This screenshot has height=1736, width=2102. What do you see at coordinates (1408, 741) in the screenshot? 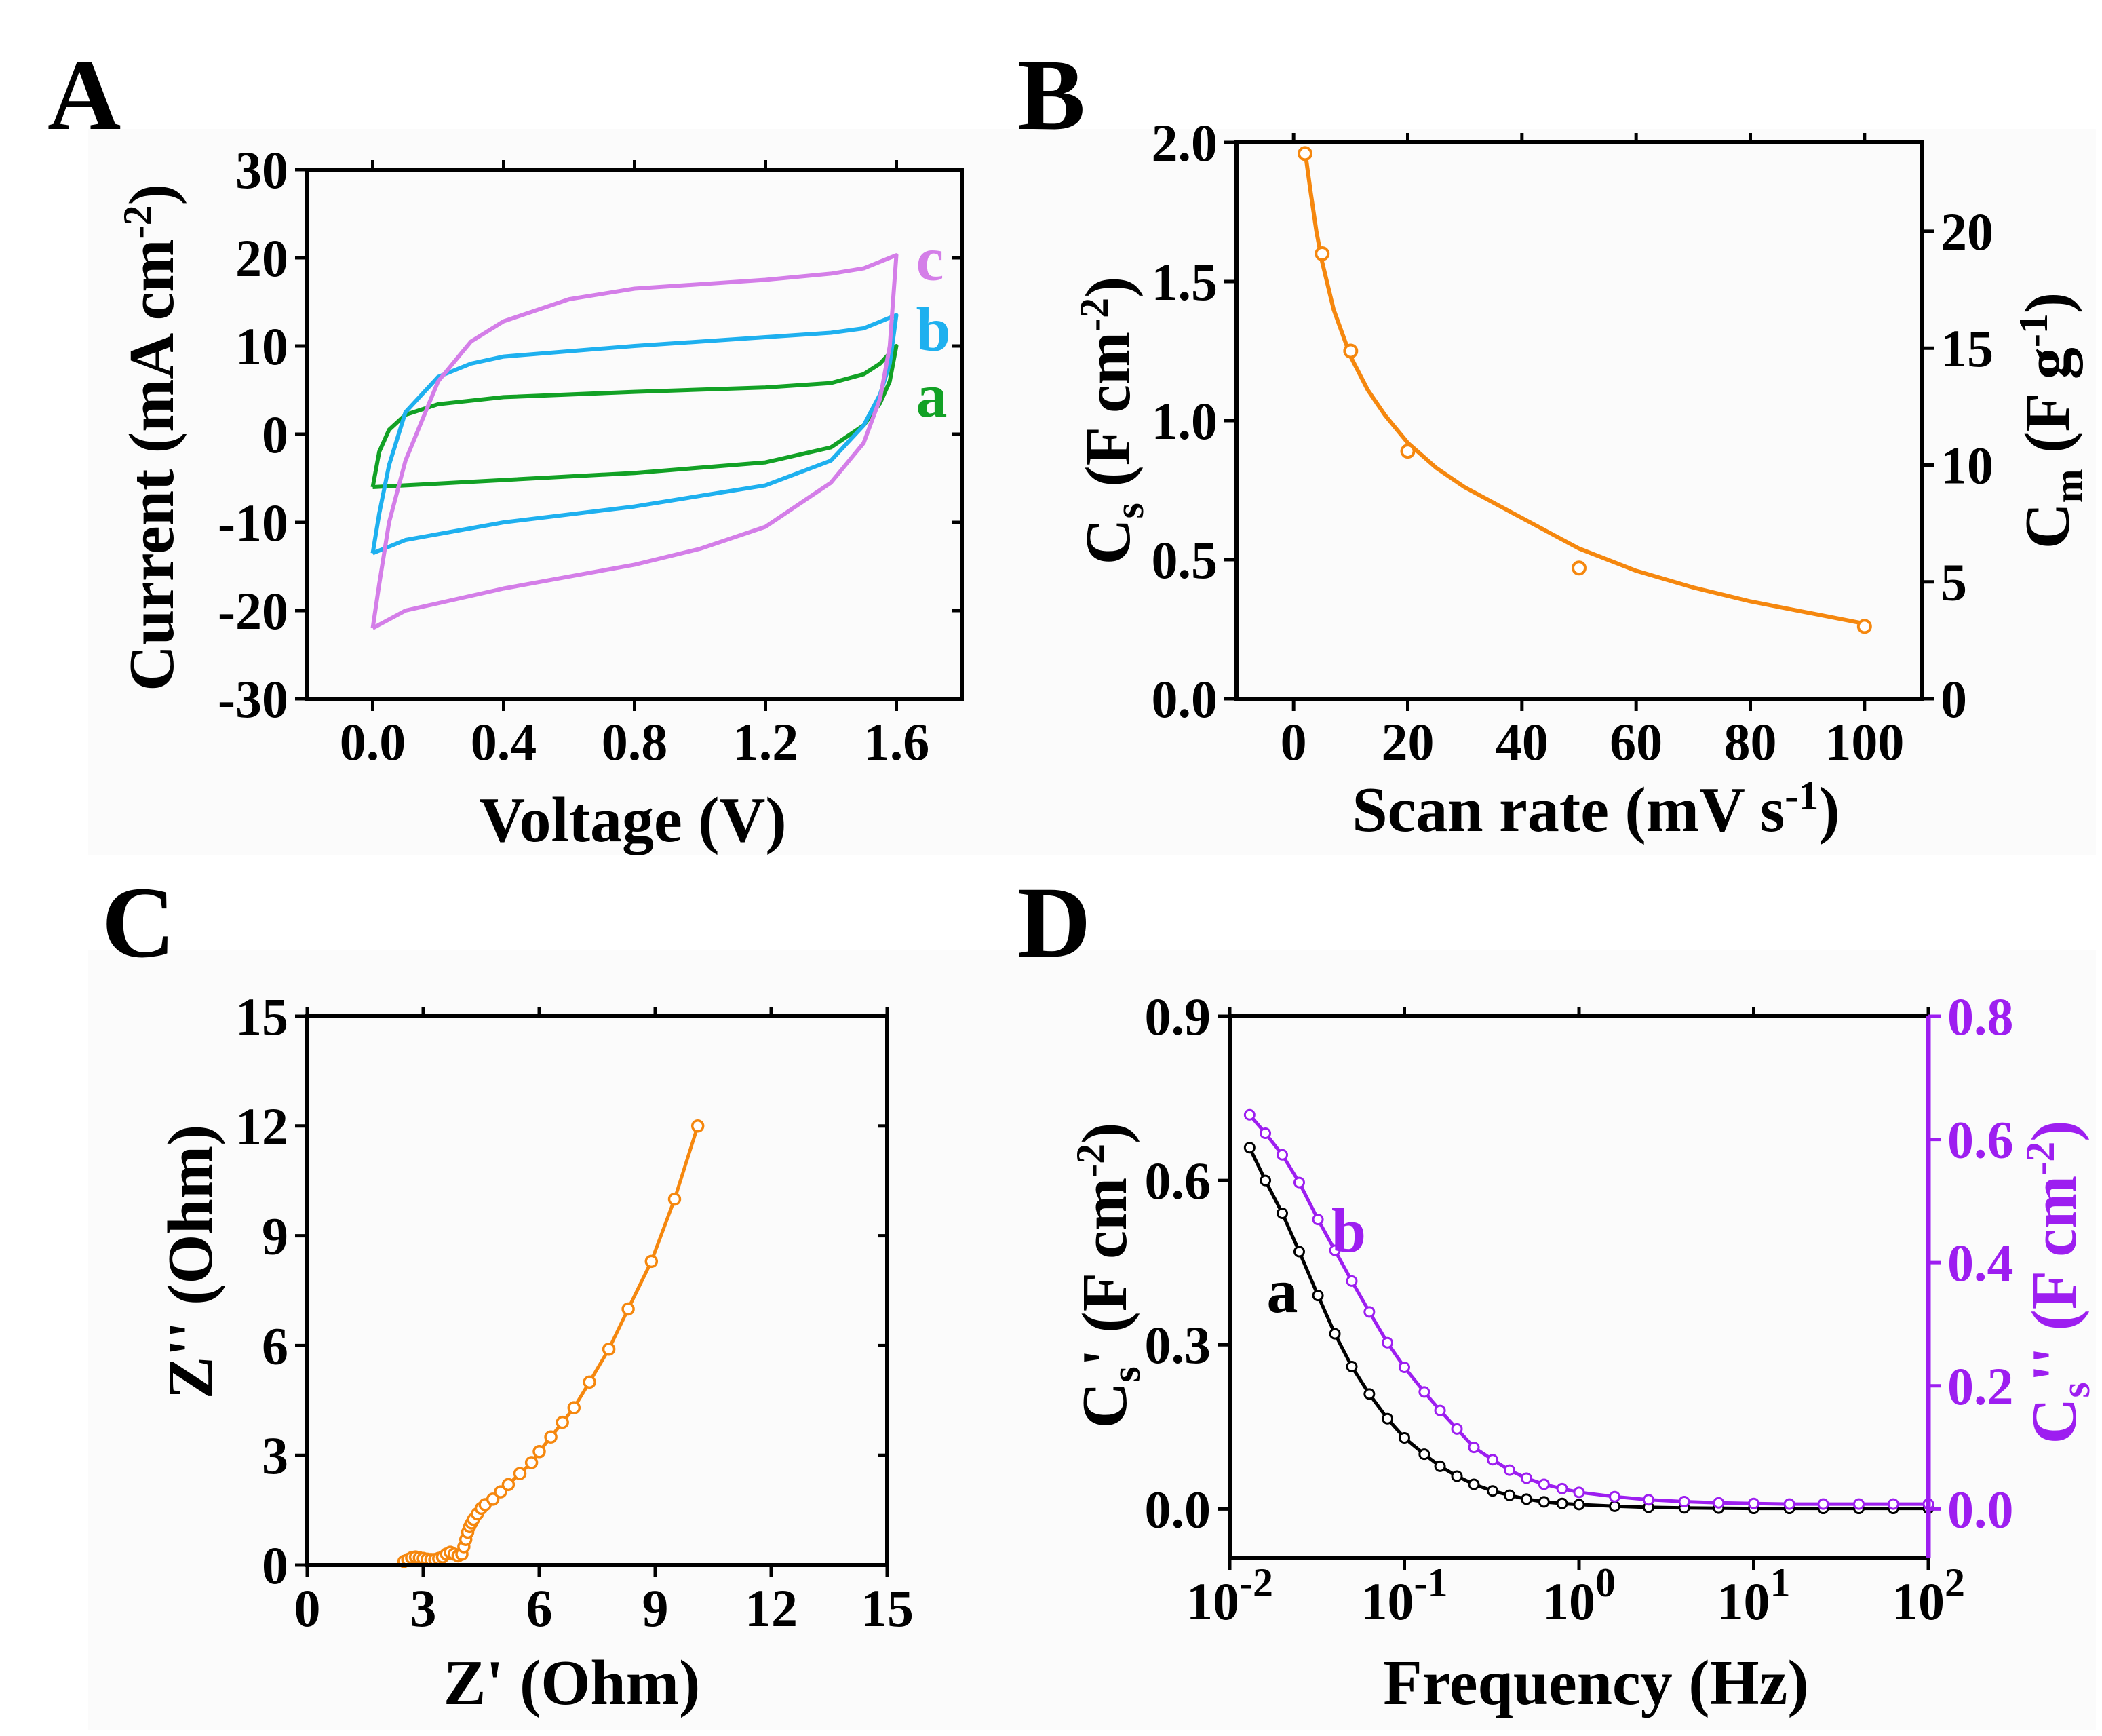
I see `chart-b-xtick-label: 20` at bounding box center [1408, 741].